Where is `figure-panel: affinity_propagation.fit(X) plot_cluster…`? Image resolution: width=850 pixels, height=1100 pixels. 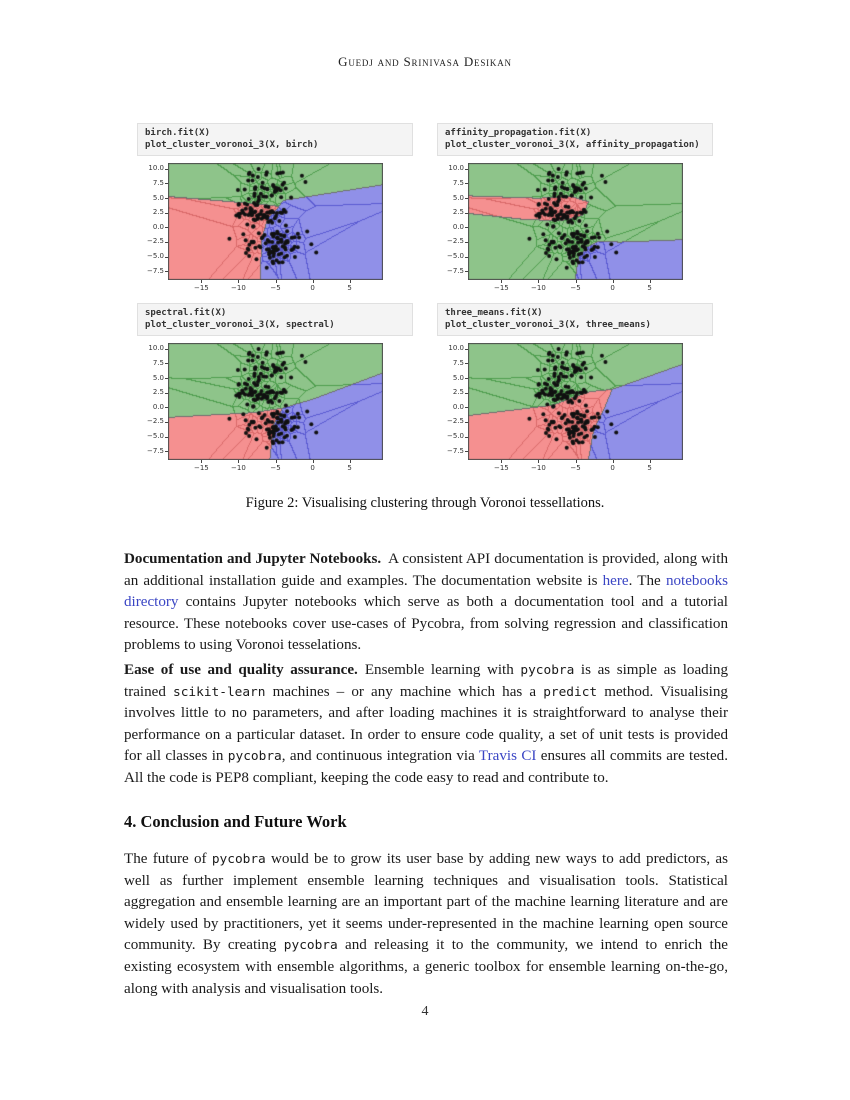
figure-panel: affinity_propagation.fit(X) plot_cluster… is located at coordinates (575, 209).